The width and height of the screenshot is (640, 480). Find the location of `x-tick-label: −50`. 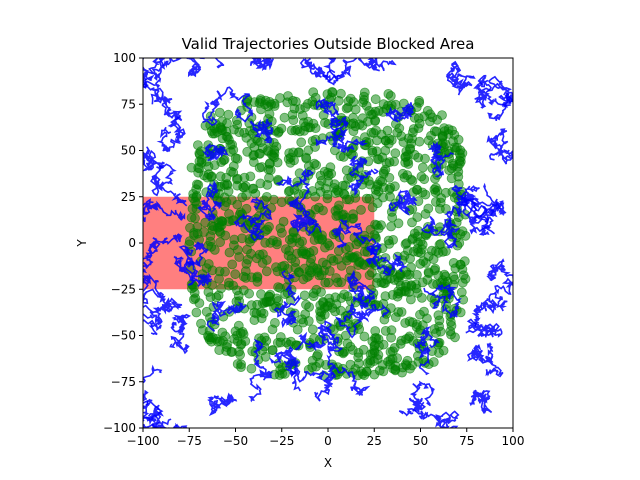

x-tick-label: −50 is located at coordinates (235, 441).